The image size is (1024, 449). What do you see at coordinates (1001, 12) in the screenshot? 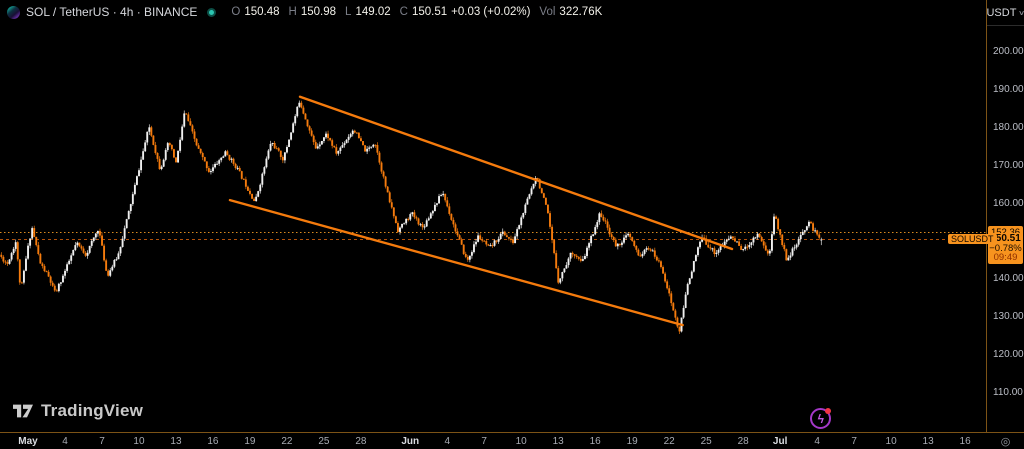
I see `currency-label: USDT` at bounding box center [1001, 12].